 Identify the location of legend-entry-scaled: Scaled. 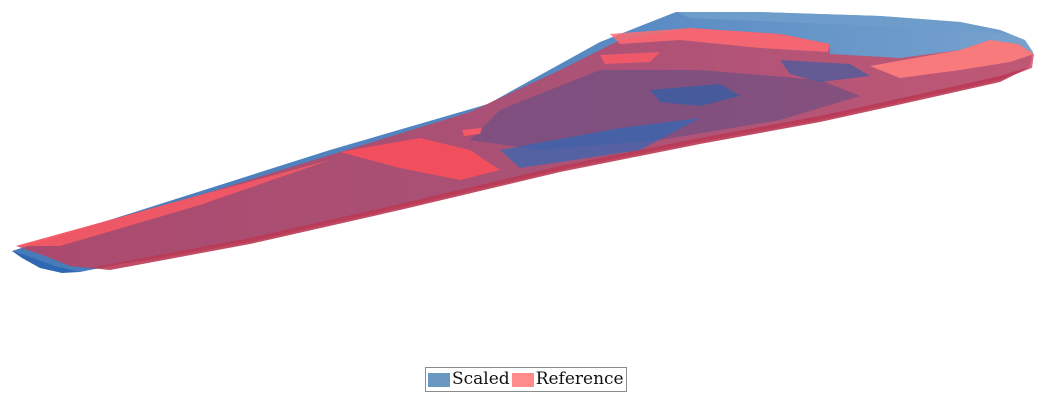
(469, 379).